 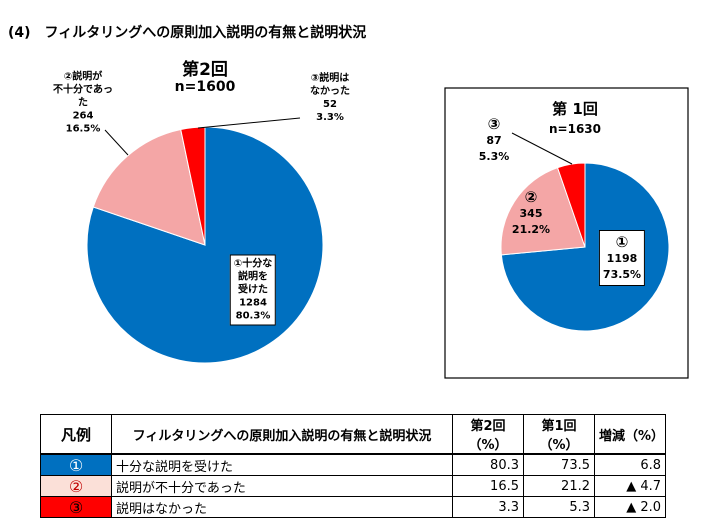 I want to click on table-row: ① 十分な説明を受けた 80.3 73.5 6.8, so click(x=353, y=464).